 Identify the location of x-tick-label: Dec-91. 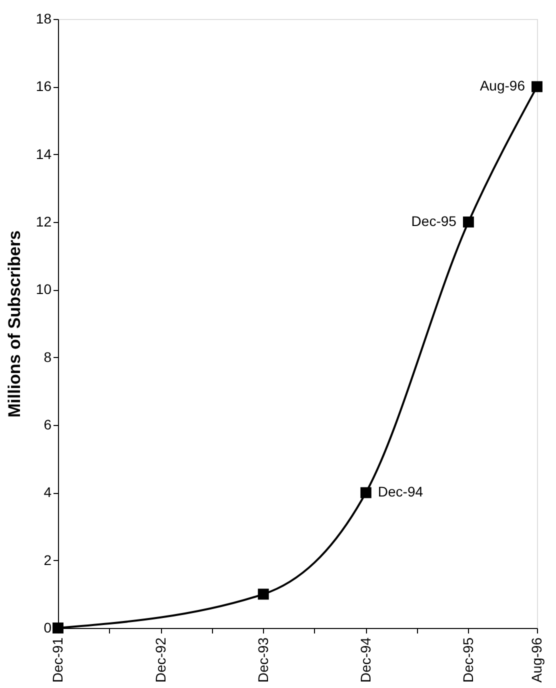
(58, 660).